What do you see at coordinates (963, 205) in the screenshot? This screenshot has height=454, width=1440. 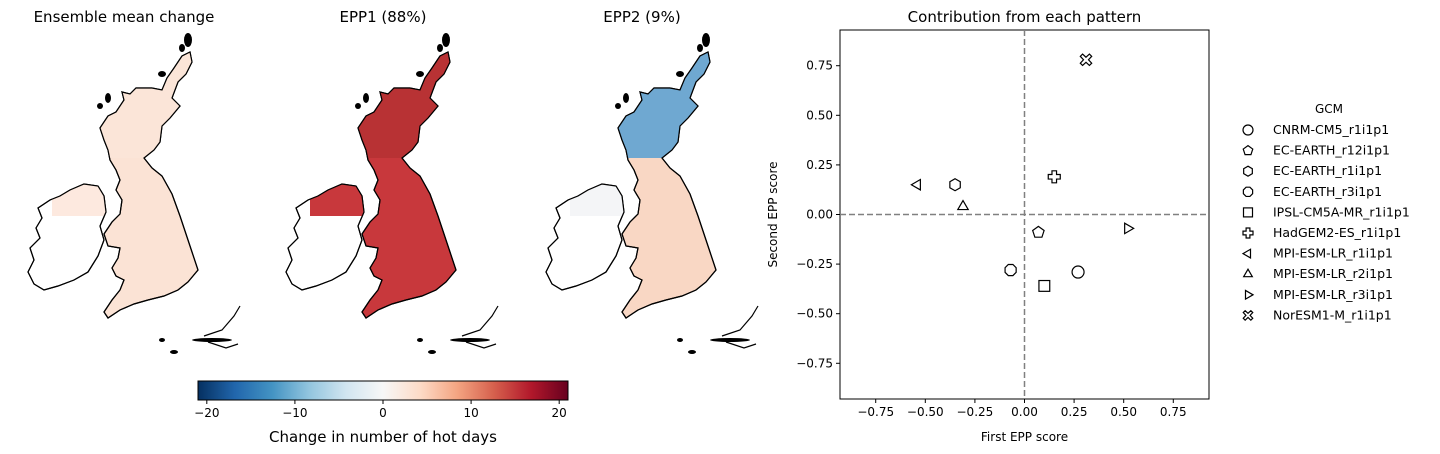 I see `point-triangle-up` at bounding box center [963, 205].